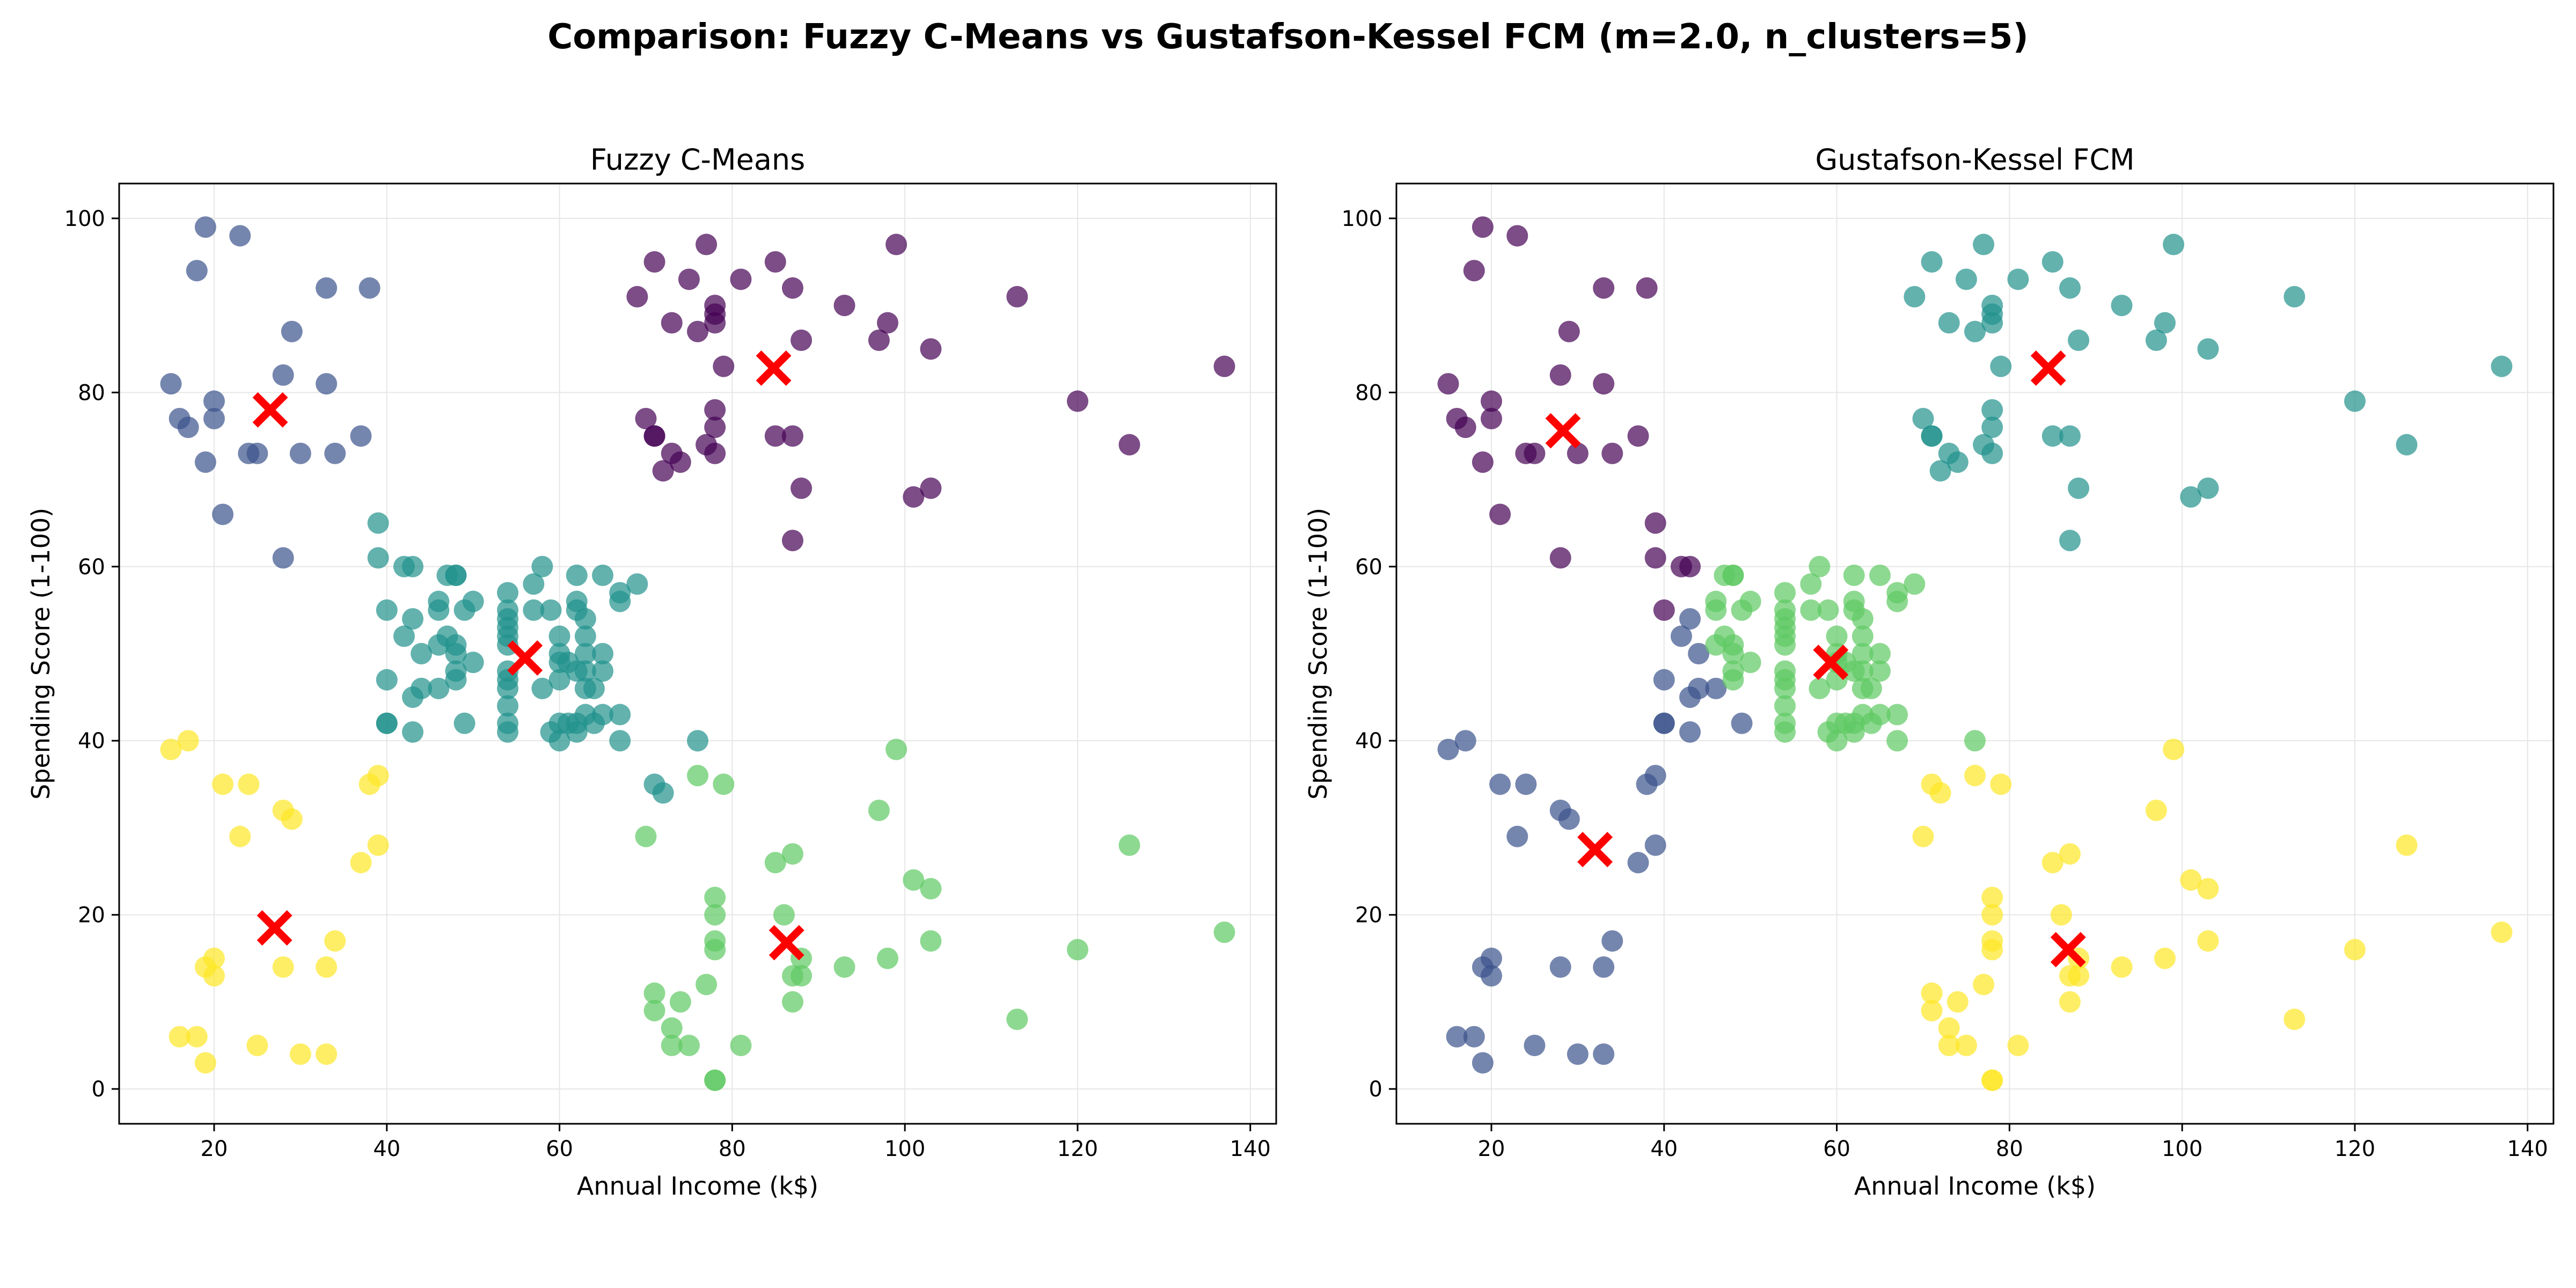  What do you see at coordinates (1368, 392) in the screenshot?
I see `y-tick-label: 80` at bounding box center [1368, 392].